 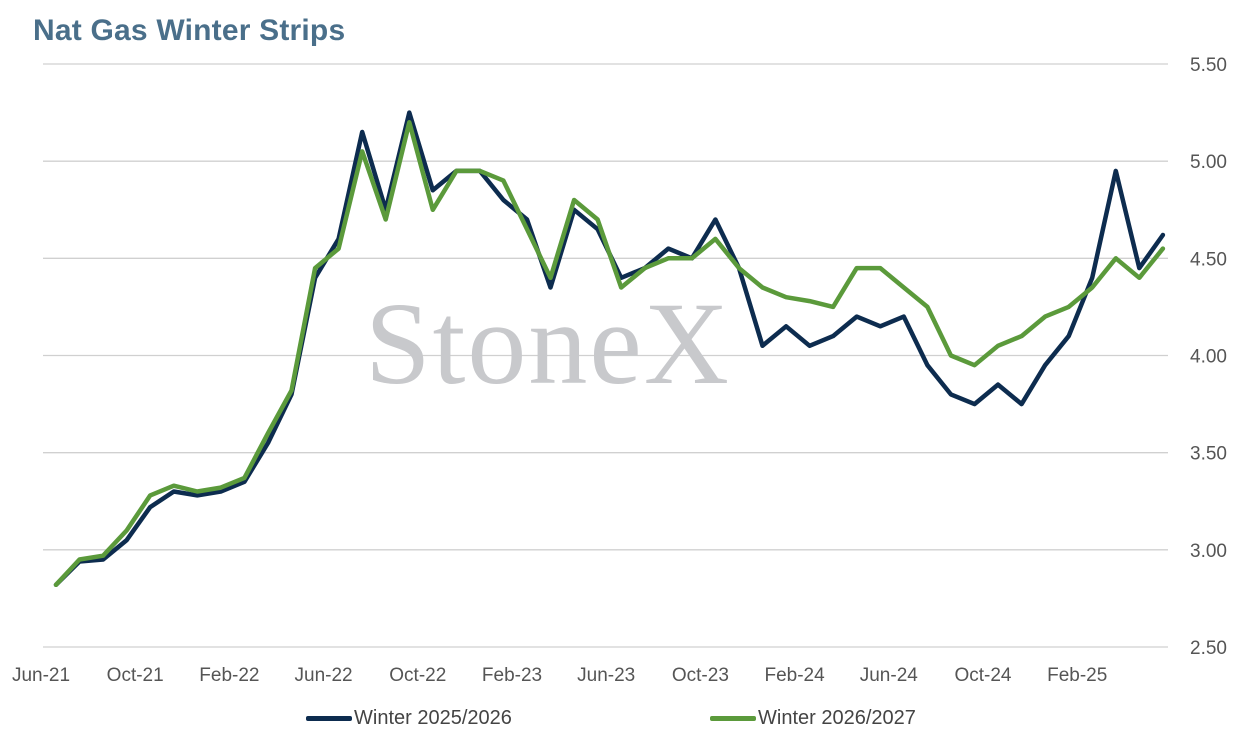 What do you see at coordinates (1077, 675) in the screenshot?
I see `x-tick-label: Feb-25` at bounding box center [1077, 675].